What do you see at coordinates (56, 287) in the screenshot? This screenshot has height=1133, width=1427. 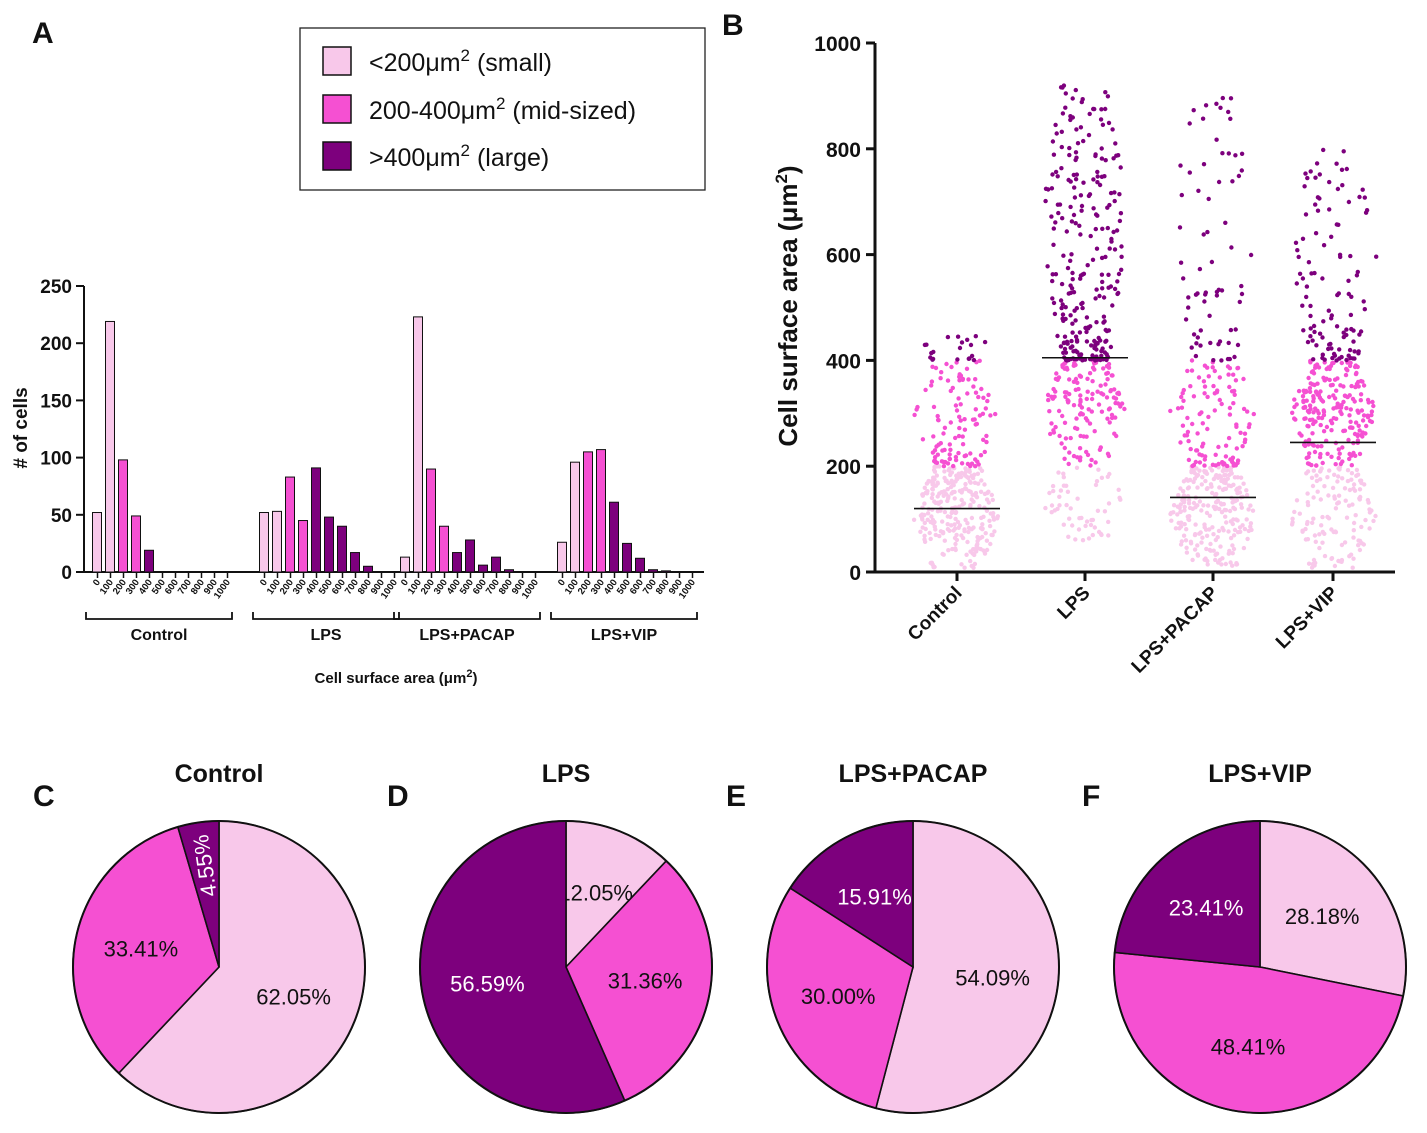 I see `histogram-y-tick-label: 250` at bounding box center [56, 287].